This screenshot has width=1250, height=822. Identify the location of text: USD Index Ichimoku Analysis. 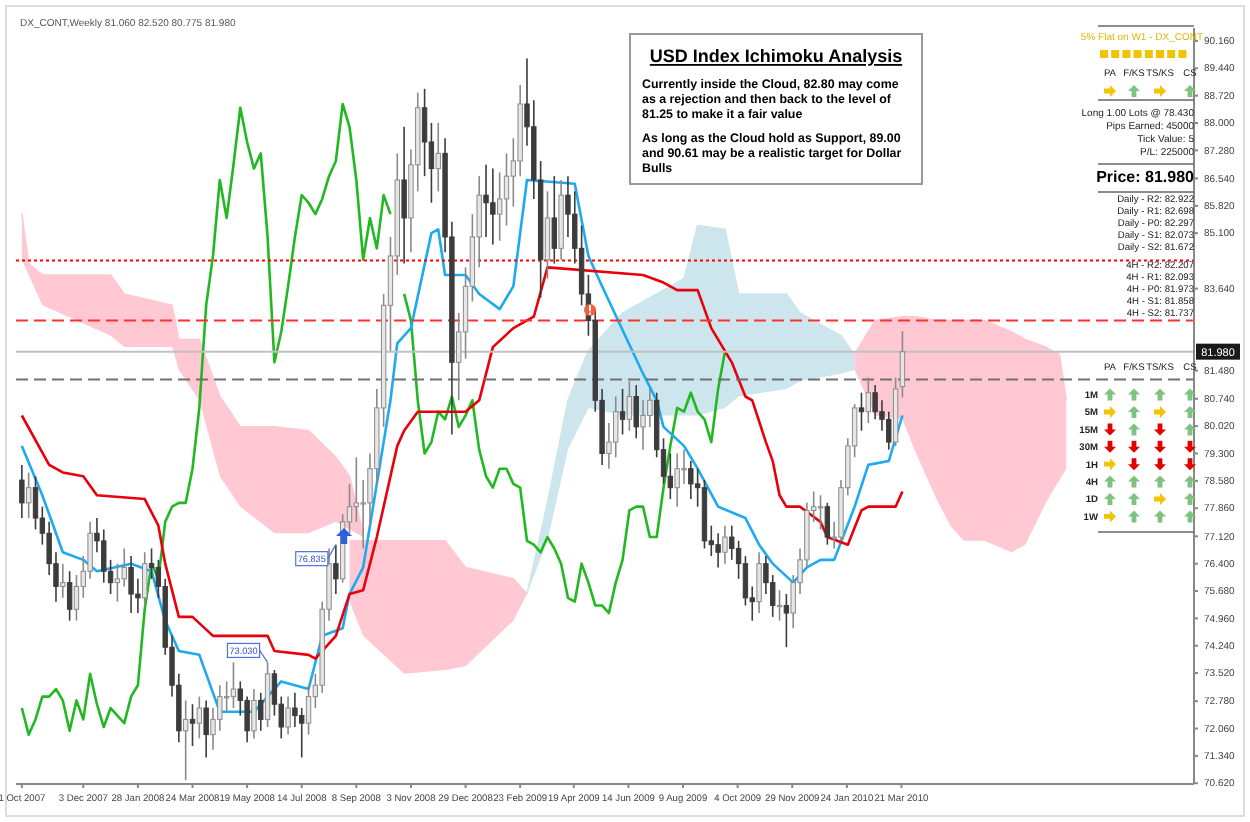
(776, 56).